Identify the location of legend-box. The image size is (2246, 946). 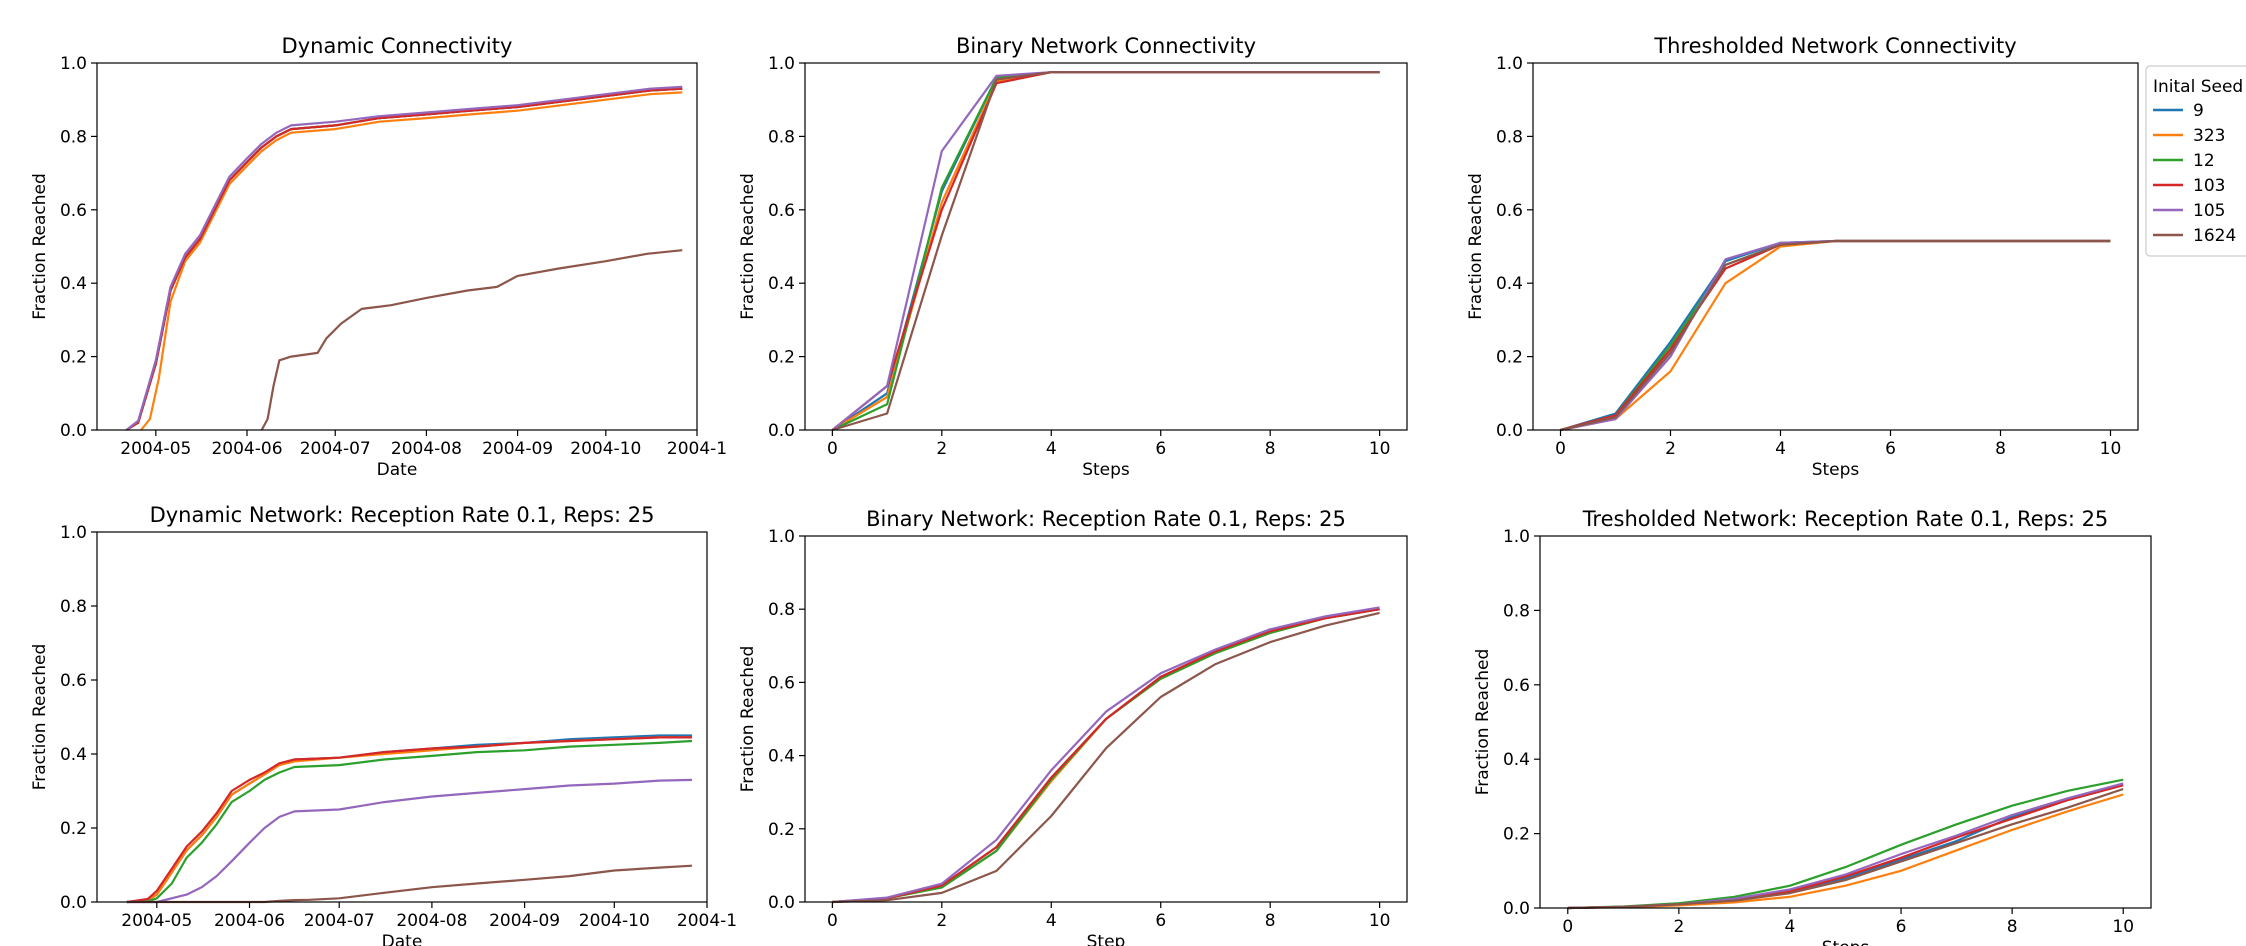
(2195, 161).